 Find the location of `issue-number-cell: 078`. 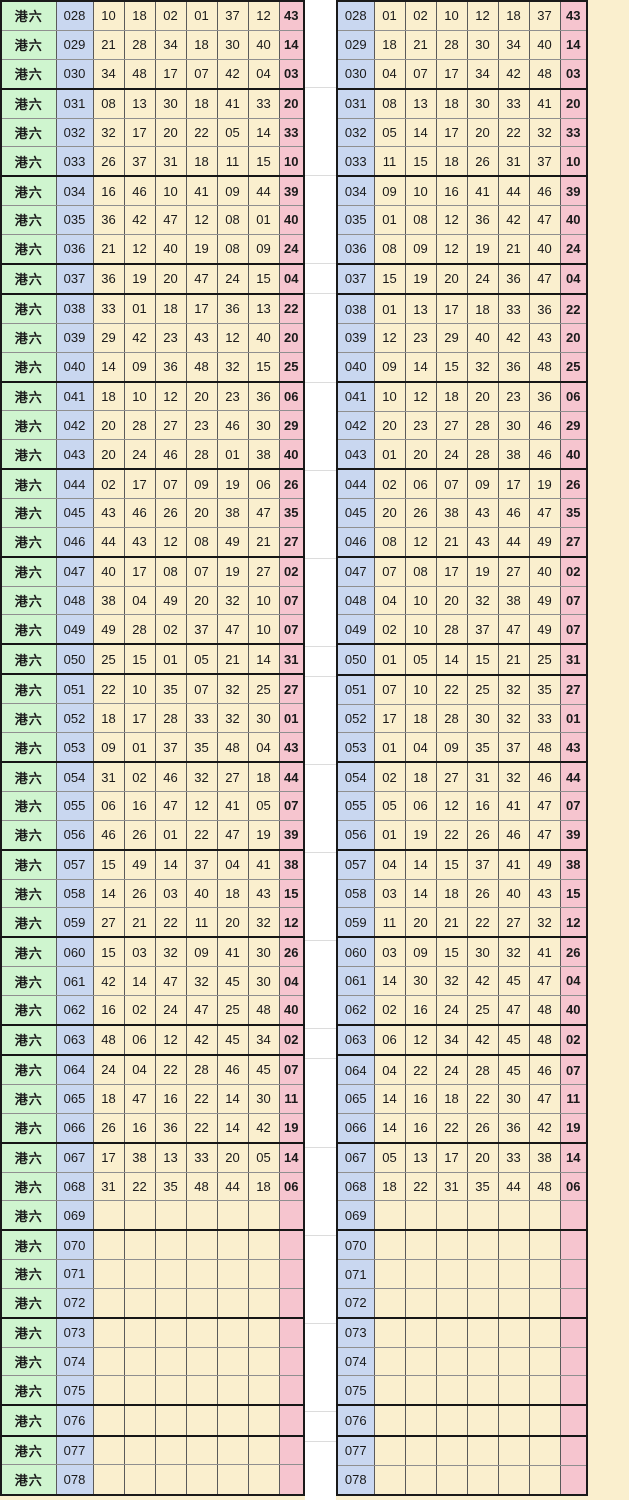

issue-number-cell: 078 is located at coordinates (74, 1479).